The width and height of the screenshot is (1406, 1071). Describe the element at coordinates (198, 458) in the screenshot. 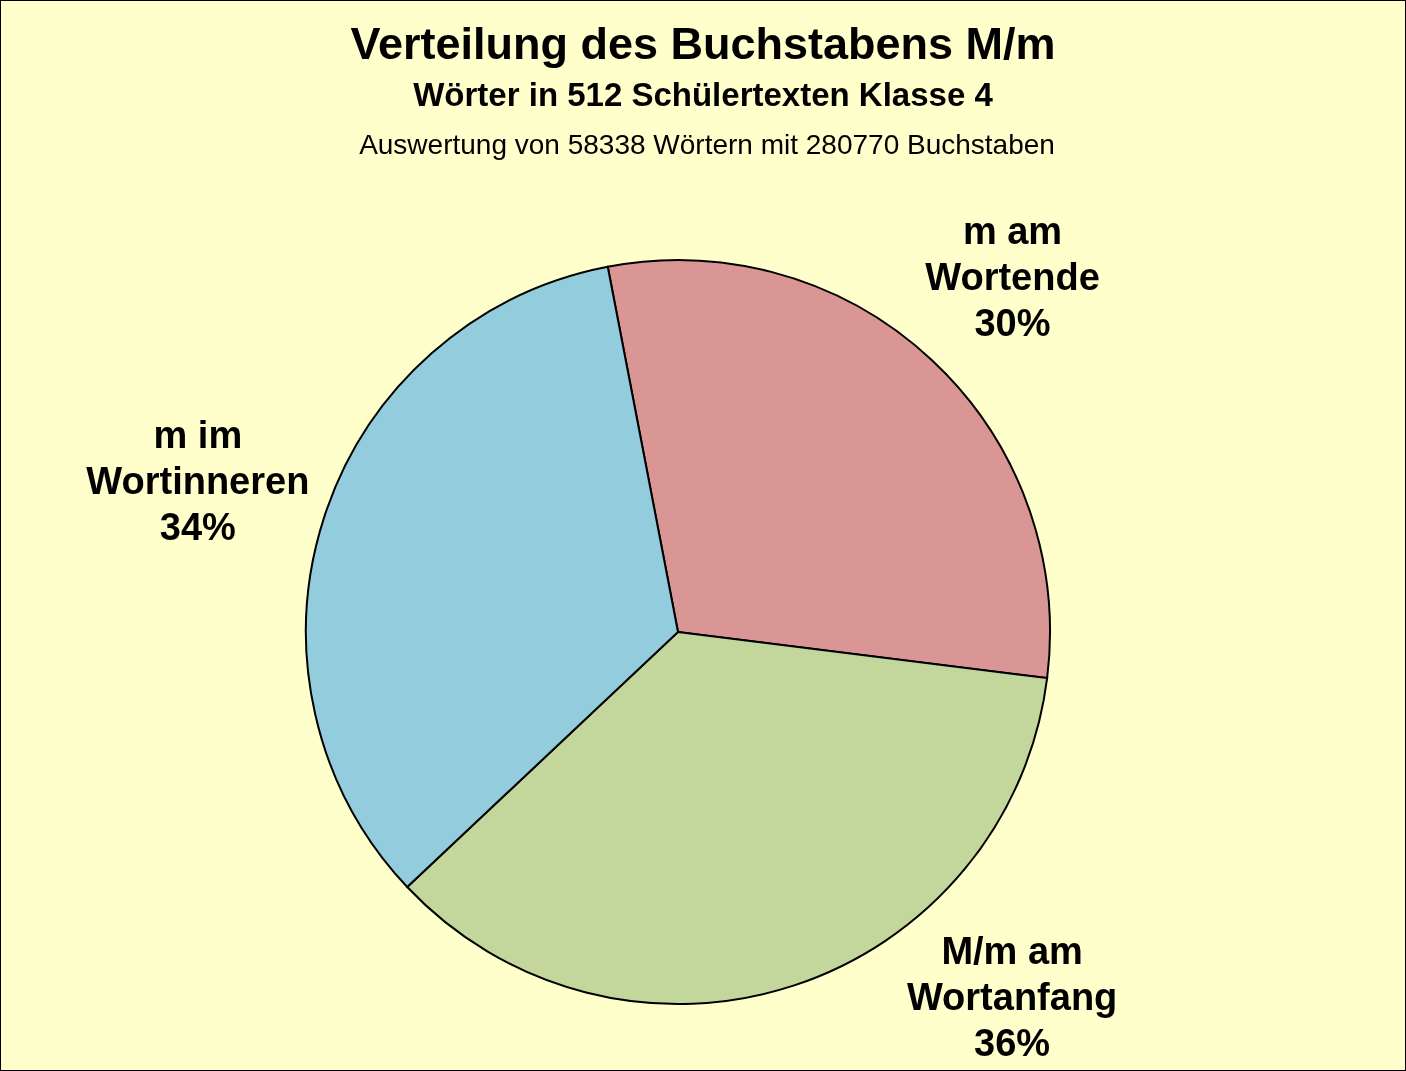

I see `slice-label: m im Wortinneren` at that location.